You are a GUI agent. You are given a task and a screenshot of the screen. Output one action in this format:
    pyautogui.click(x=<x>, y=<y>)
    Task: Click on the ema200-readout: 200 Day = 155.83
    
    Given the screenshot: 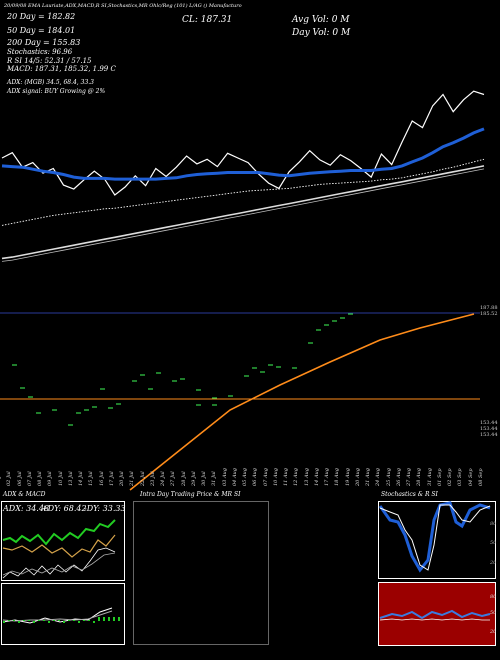 What is the action you would take?
    pyautogui.click(x=44, y=42)
    